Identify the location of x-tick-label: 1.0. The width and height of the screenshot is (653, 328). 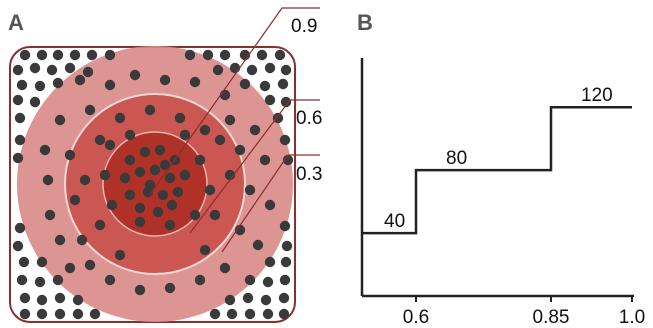
(632, 317).